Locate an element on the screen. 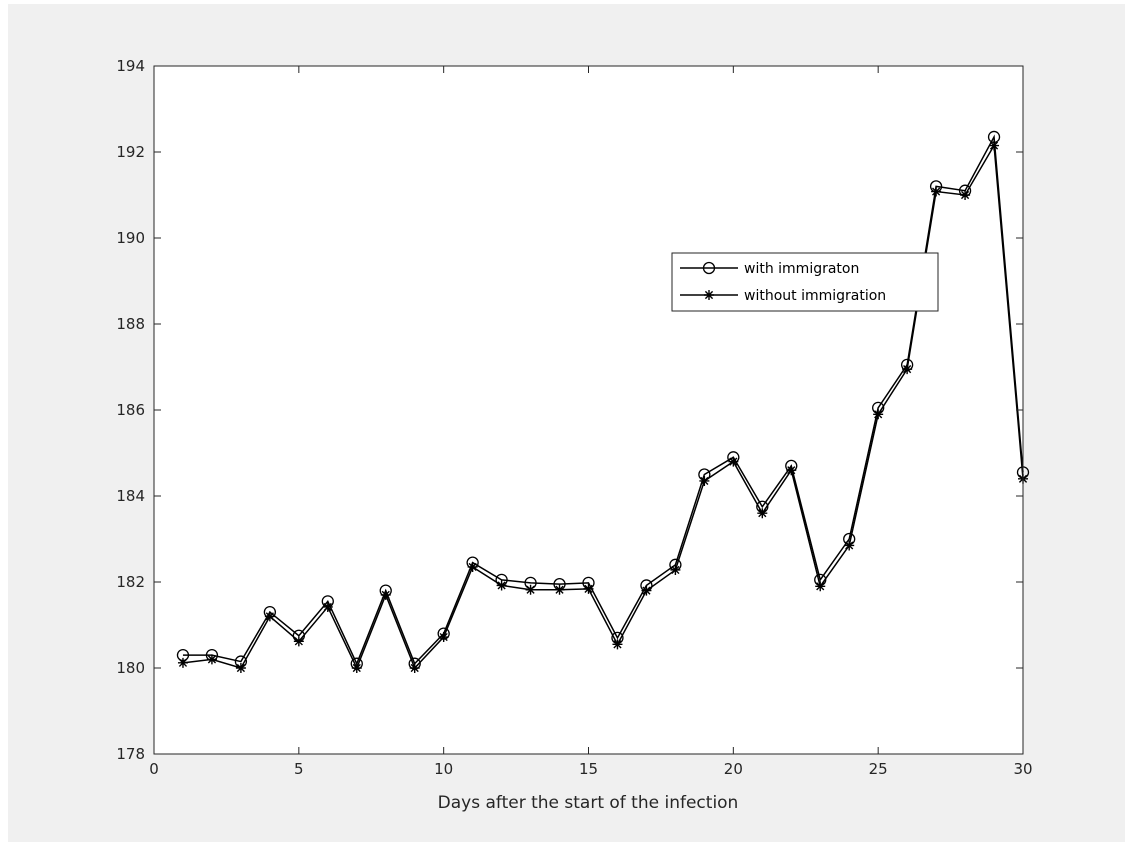 The height and width of the screenshot is (842, 1125). y-tick-label: 184 is located at coordinates (130, 496).